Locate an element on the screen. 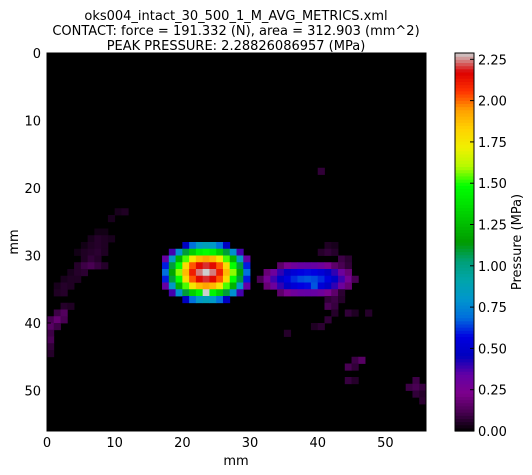 The height and width of the screenshot is (475, 532). x-tick-label: 0 is located at coordinates (47, 443).